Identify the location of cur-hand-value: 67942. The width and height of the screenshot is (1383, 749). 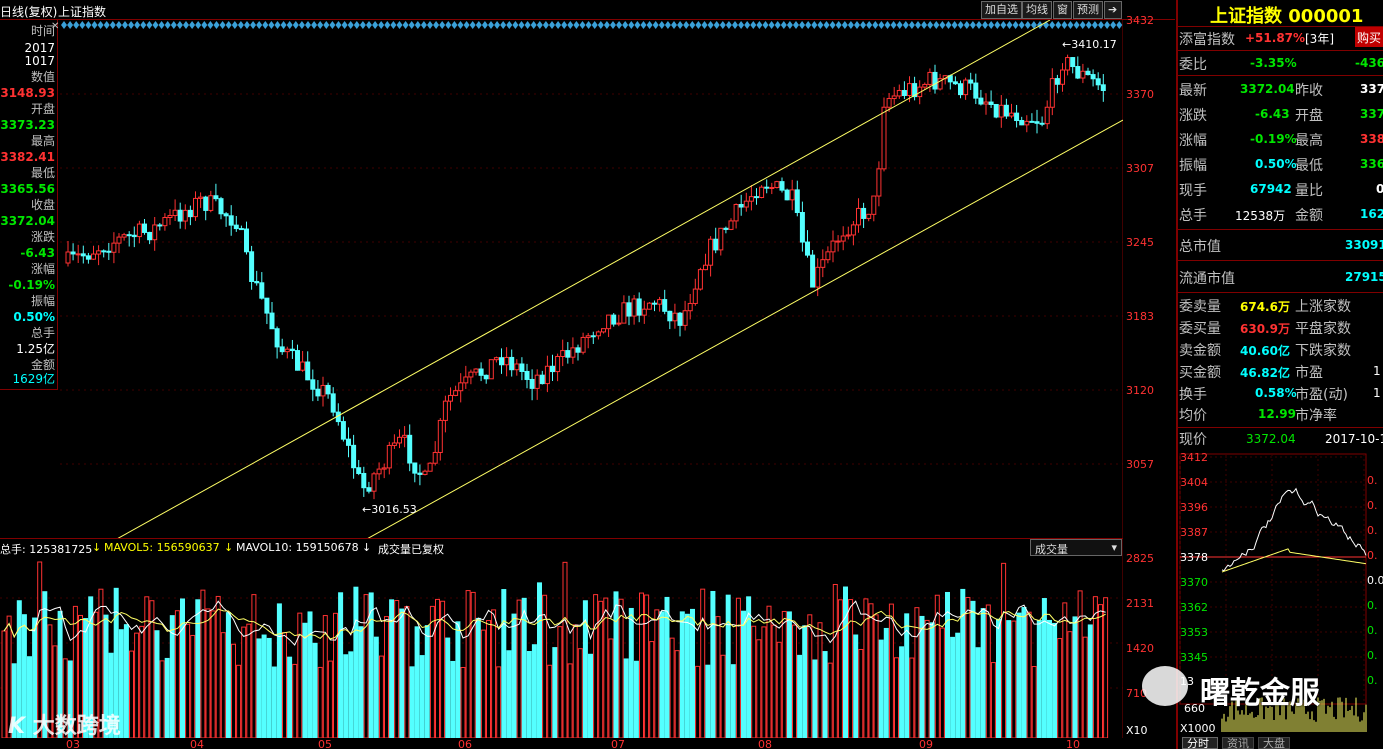
(1271, 189).